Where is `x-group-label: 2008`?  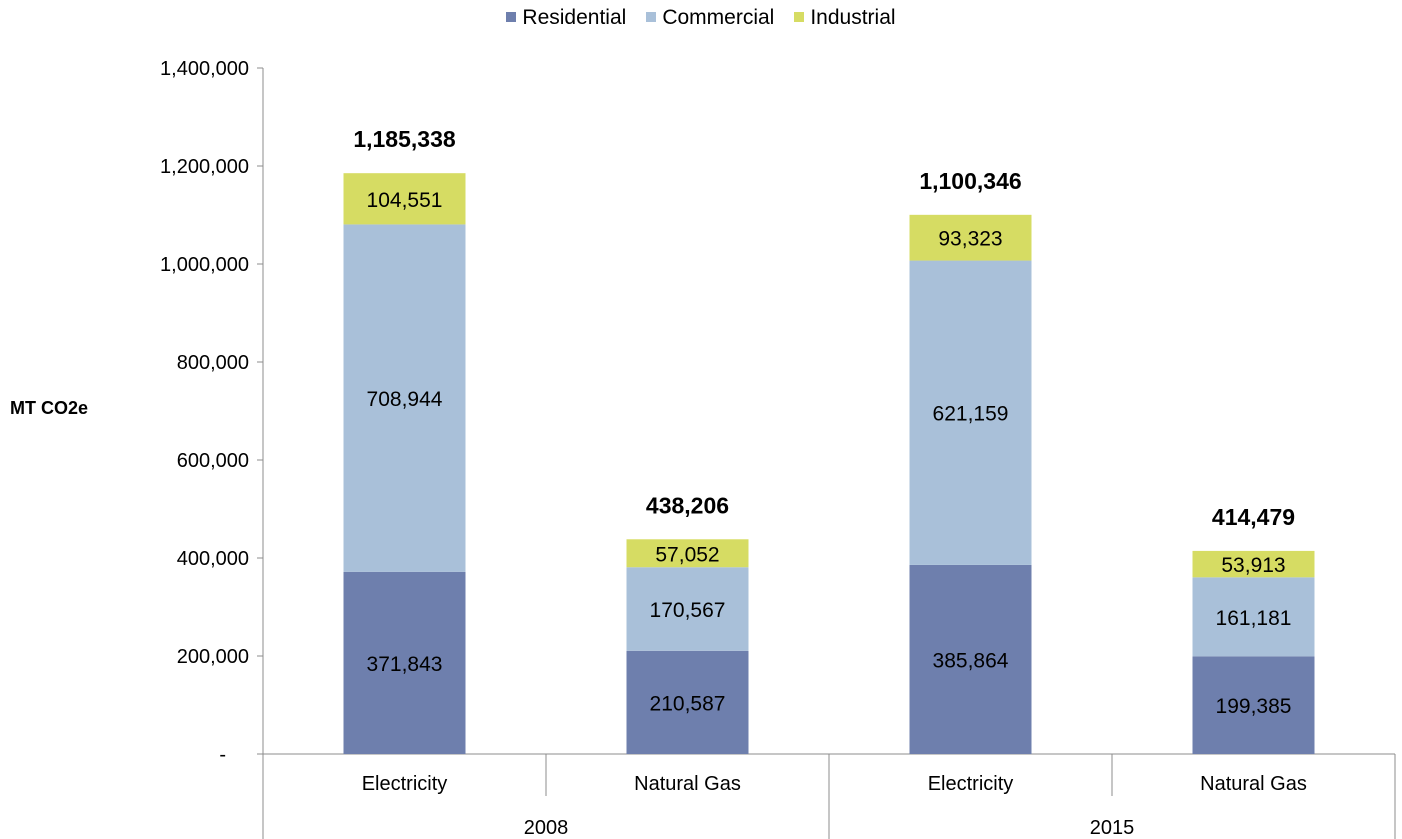
x-group-label: 2008 is located at coordinates (546, 828).